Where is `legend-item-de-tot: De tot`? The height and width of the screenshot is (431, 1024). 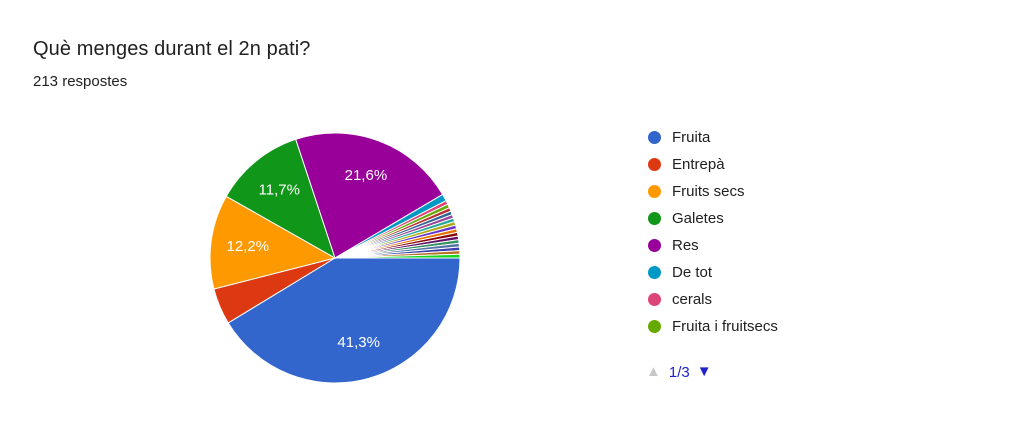 legend-item-de-tot: De tot is located at coordinates (713, 272).